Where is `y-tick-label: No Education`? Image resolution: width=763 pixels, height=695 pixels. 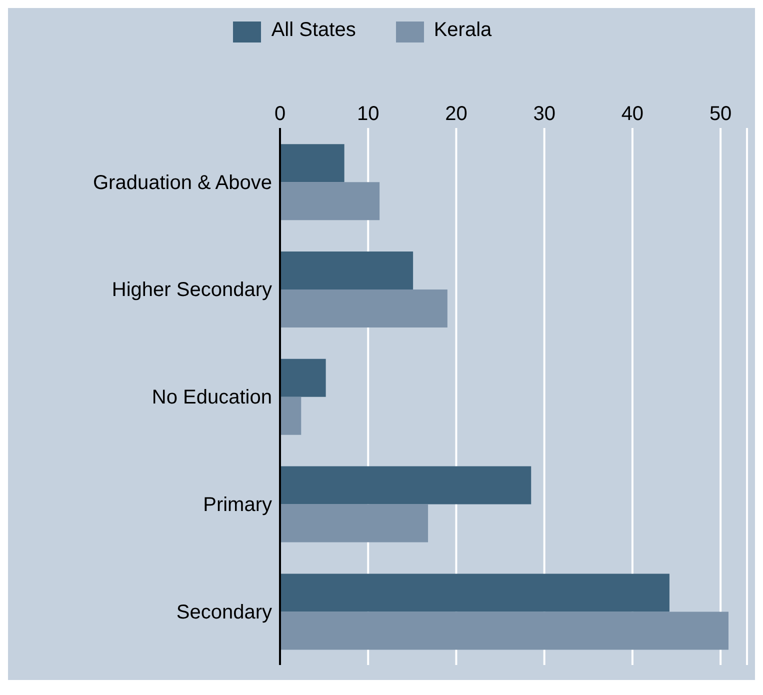 y-tick-label: No Education is located at coordinates (212, 397).